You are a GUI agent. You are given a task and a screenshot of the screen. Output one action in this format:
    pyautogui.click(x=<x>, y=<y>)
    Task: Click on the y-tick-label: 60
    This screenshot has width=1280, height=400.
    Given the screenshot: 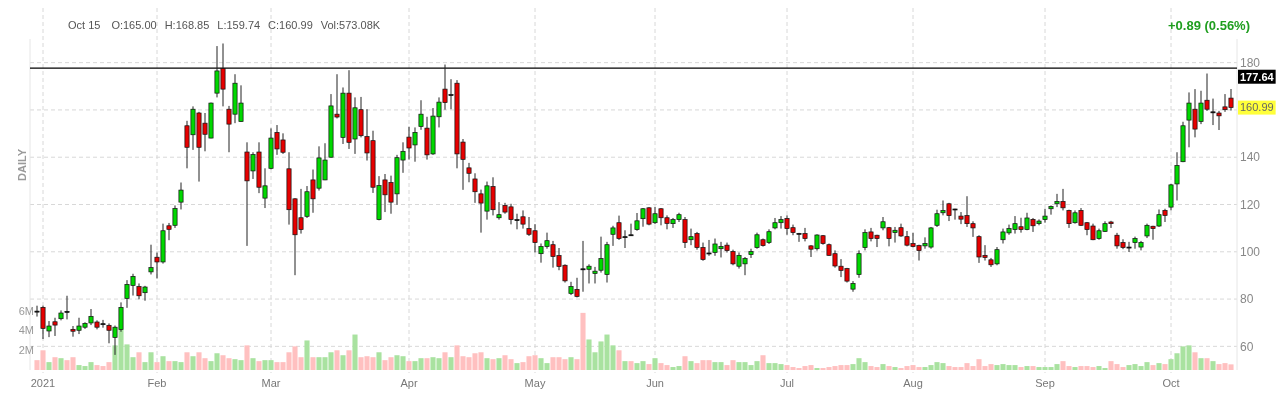 What is the action you would take?
    pyautogui.click(x=1247, y=346)
    